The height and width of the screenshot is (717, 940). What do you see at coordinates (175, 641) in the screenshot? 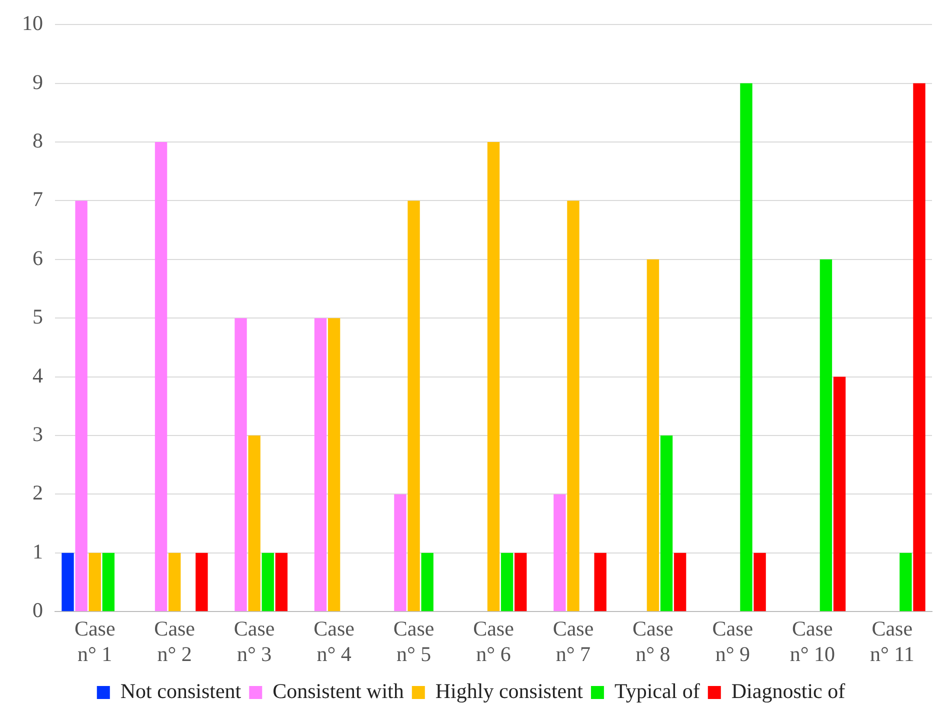
I see `x-tick-label: Case n° 2` at bounding box center [175, 641].